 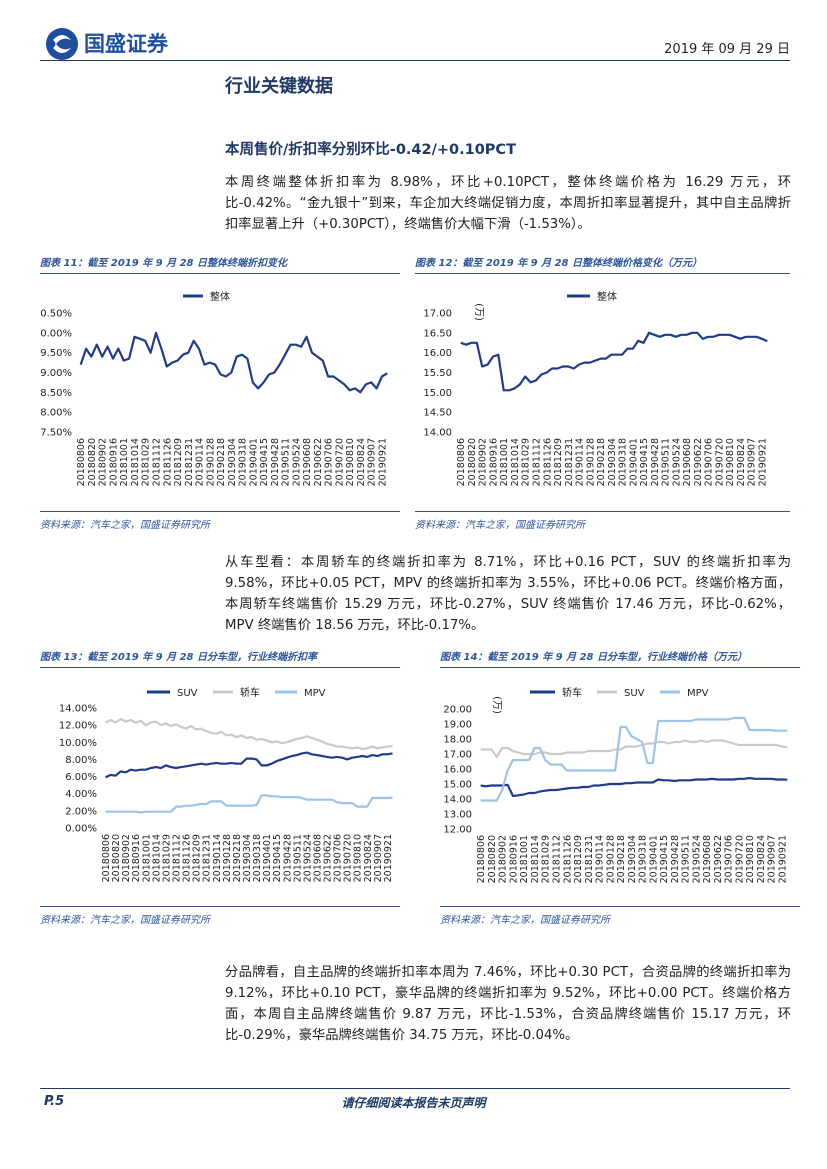 What do you see at coordinates (54, 1101) in the screenshot?
I see `page-number: P.5` at bounding box center [54, 1101].